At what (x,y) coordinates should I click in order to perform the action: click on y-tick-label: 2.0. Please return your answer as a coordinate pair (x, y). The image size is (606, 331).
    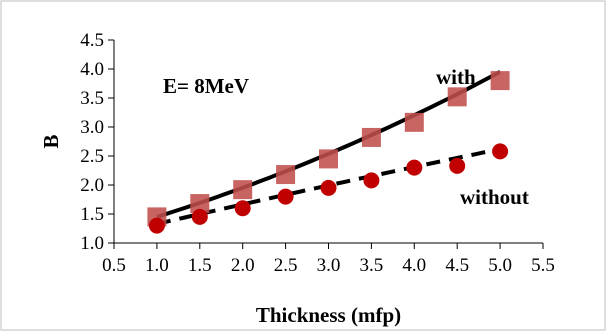
    Looking at the image, I should click on (92, 185).